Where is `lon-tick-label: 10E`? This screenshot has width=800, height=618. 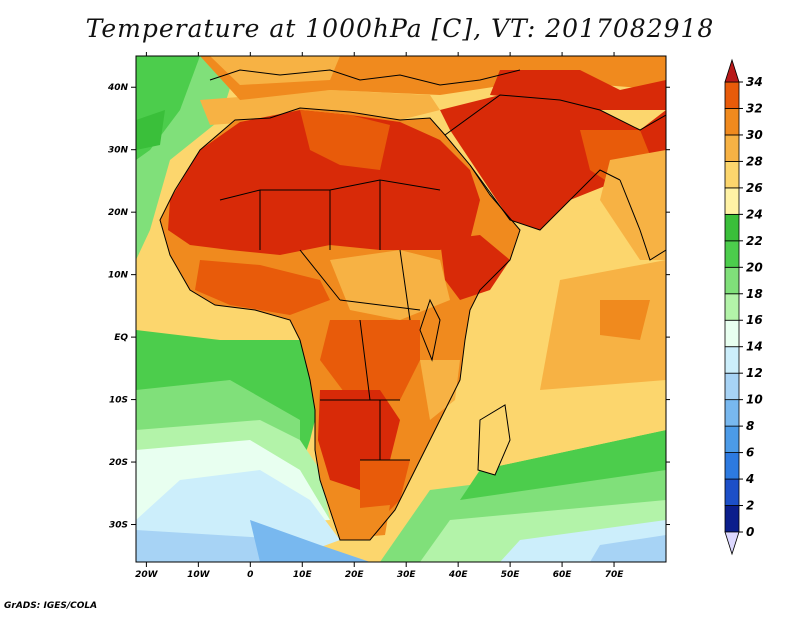 lon-tick-label: 10E is located at coordinates (303, 575).